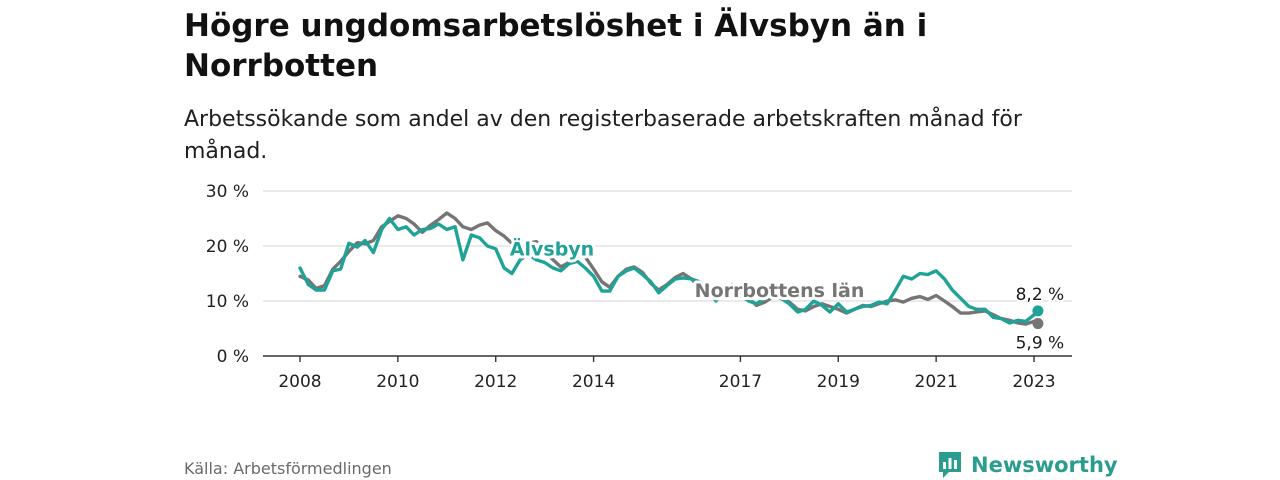  What do you see at coordinates (838, 382) in the screenshot?
I see `x-tick-label: 2019` at bounding box center [838, 382].